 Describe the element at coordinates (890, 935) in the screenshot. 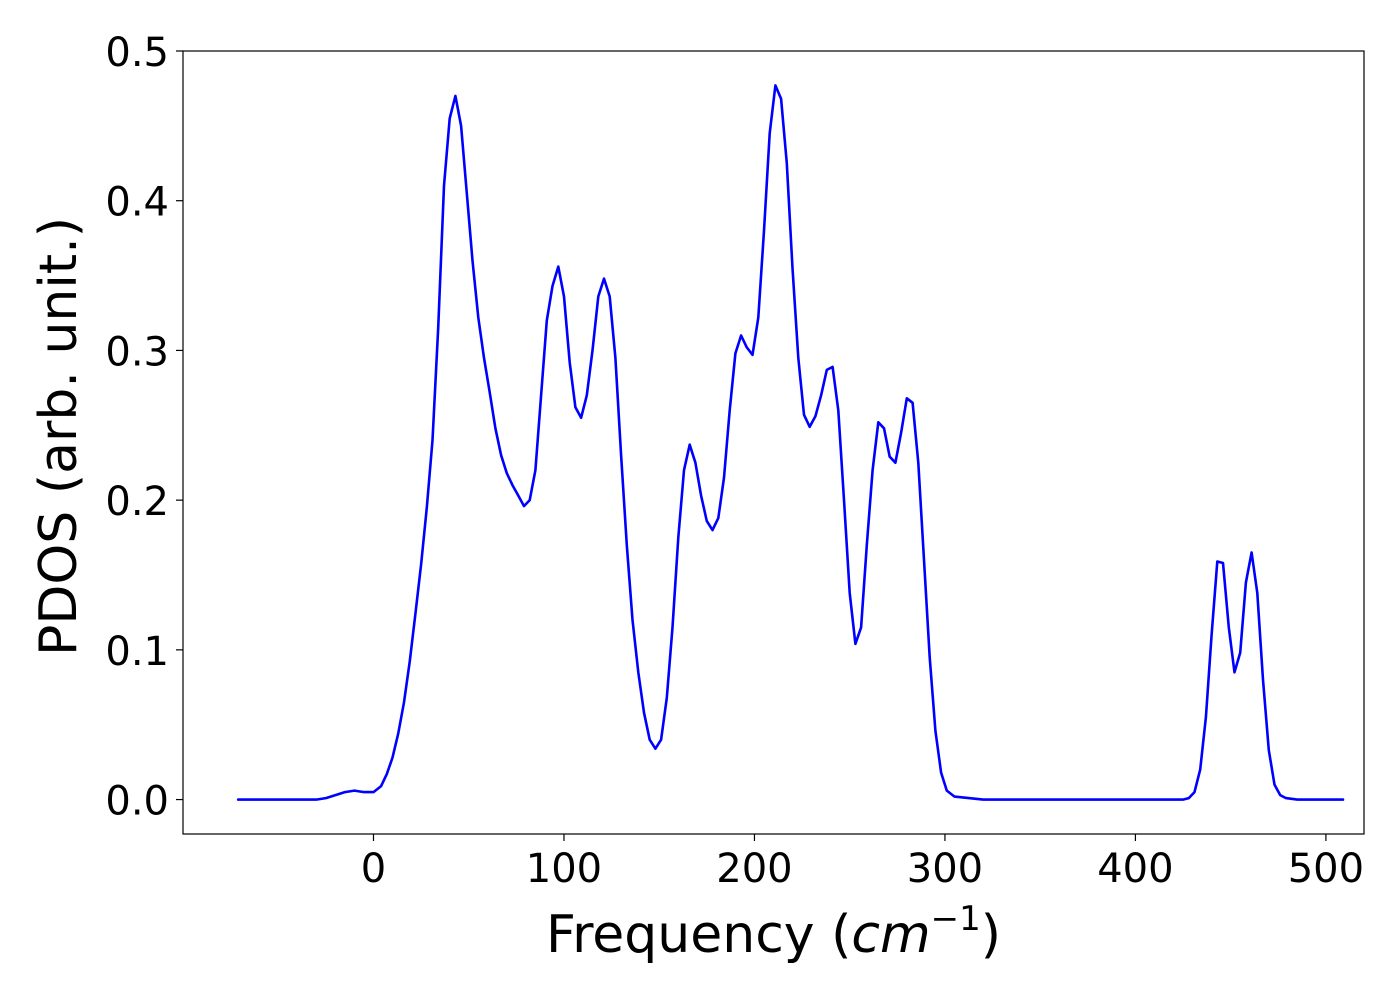

I see `x-axis-label-unit: cm` at that location.